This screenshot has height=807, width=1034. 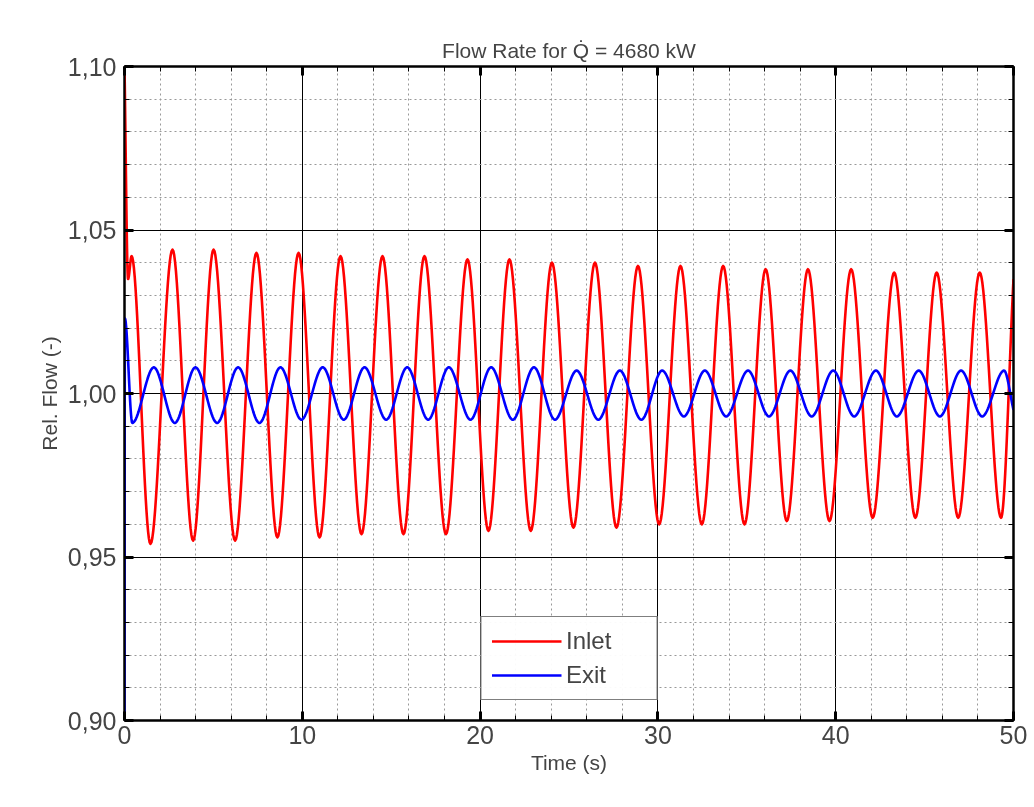 What do you see at coordinates (92, 557) in the screenshot?
I see `y-tick-label: 0,95` at bounding box center [92, 557].